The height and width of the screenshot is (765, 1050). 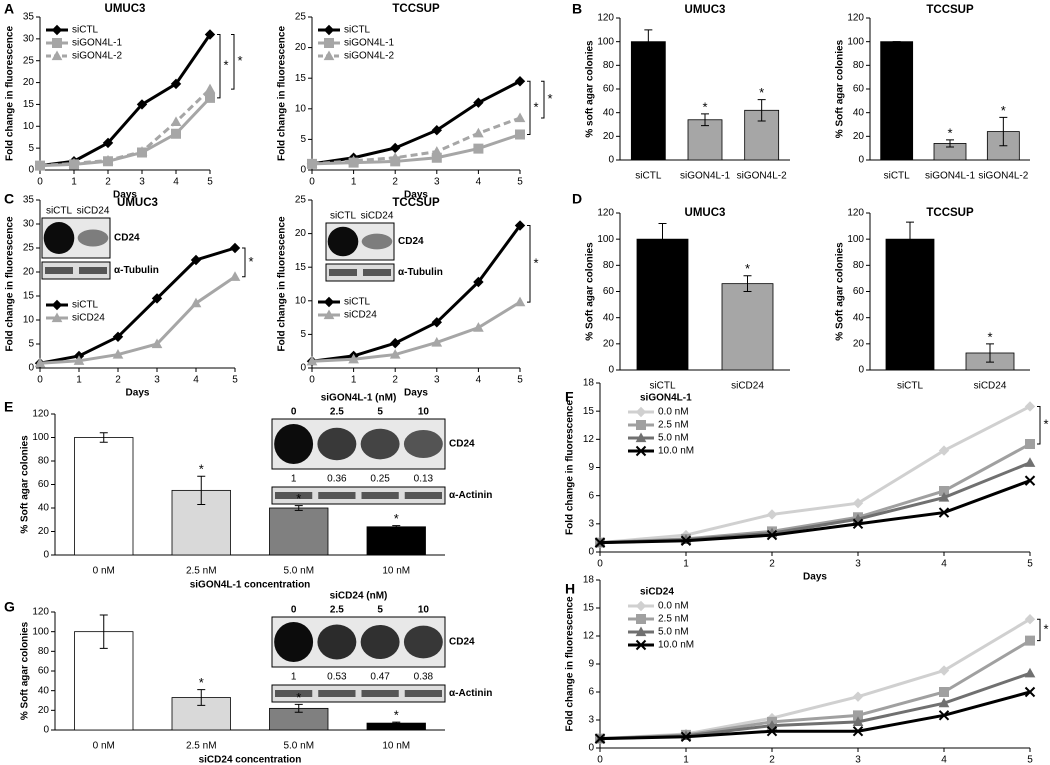 I want to click on blot-band-label: CD24, so click(x=462, y=642).